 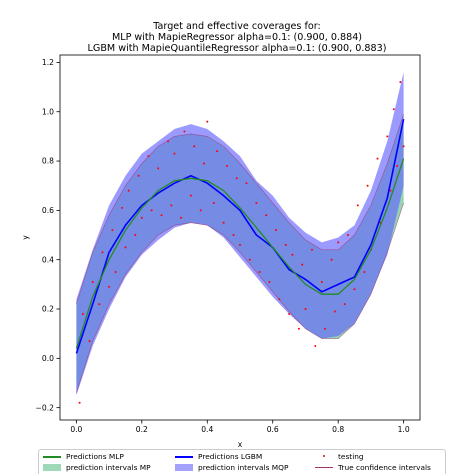 I want to click on legend-label: testing, so click(x=351, y=456).